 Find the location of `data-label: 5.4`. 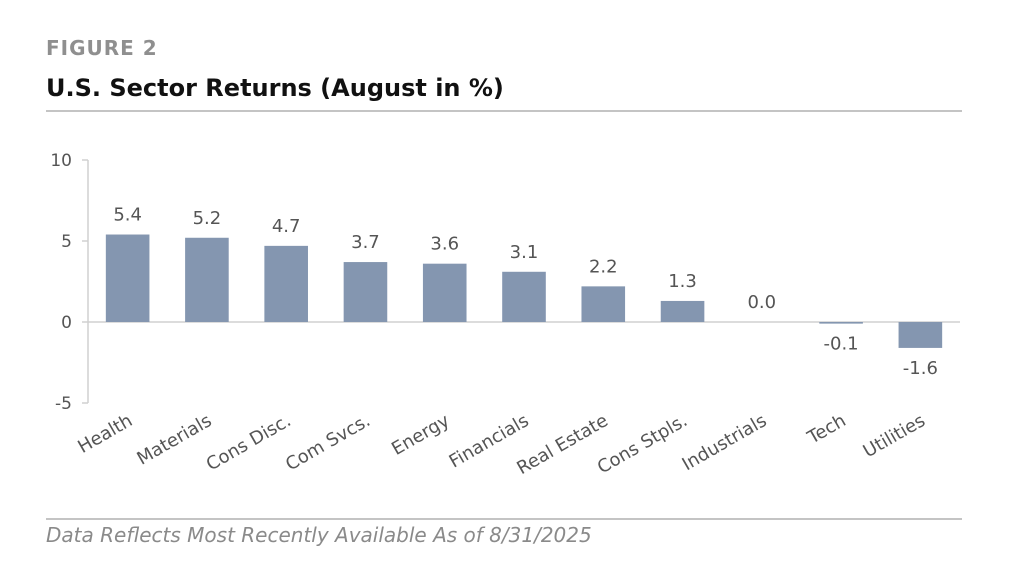

data-label: 5.4 is located at coordinates (127, 215).